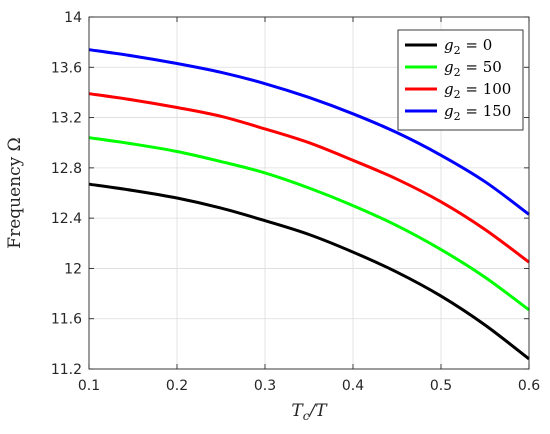 This screenshot has height=434, width=550. What do you see at coordinates (66, 320) in the screenshot?
I see `y-tick-label: 11.6` at bounding box center [66, 320].